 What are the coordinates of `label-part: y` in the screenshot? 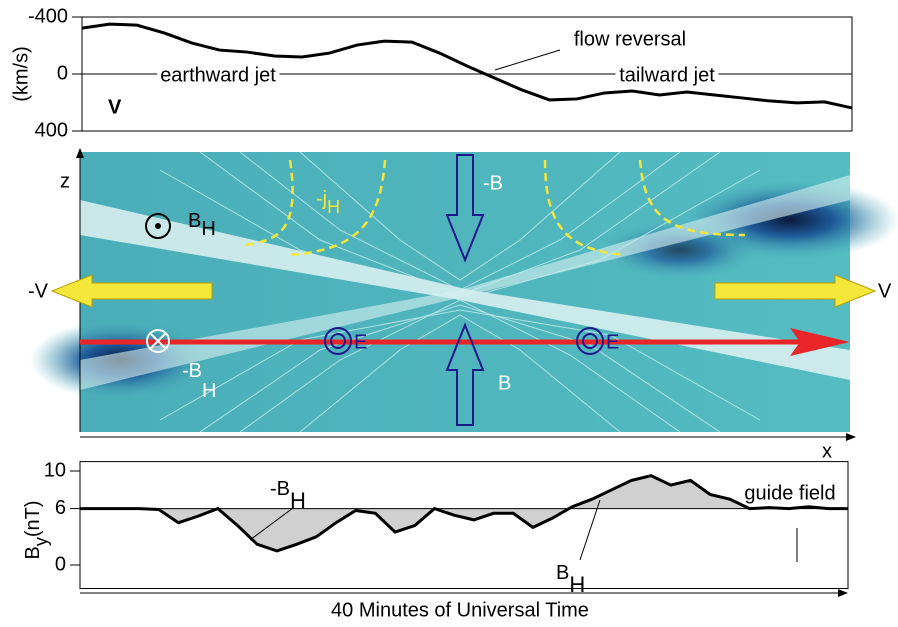 It's located at (41, 541).